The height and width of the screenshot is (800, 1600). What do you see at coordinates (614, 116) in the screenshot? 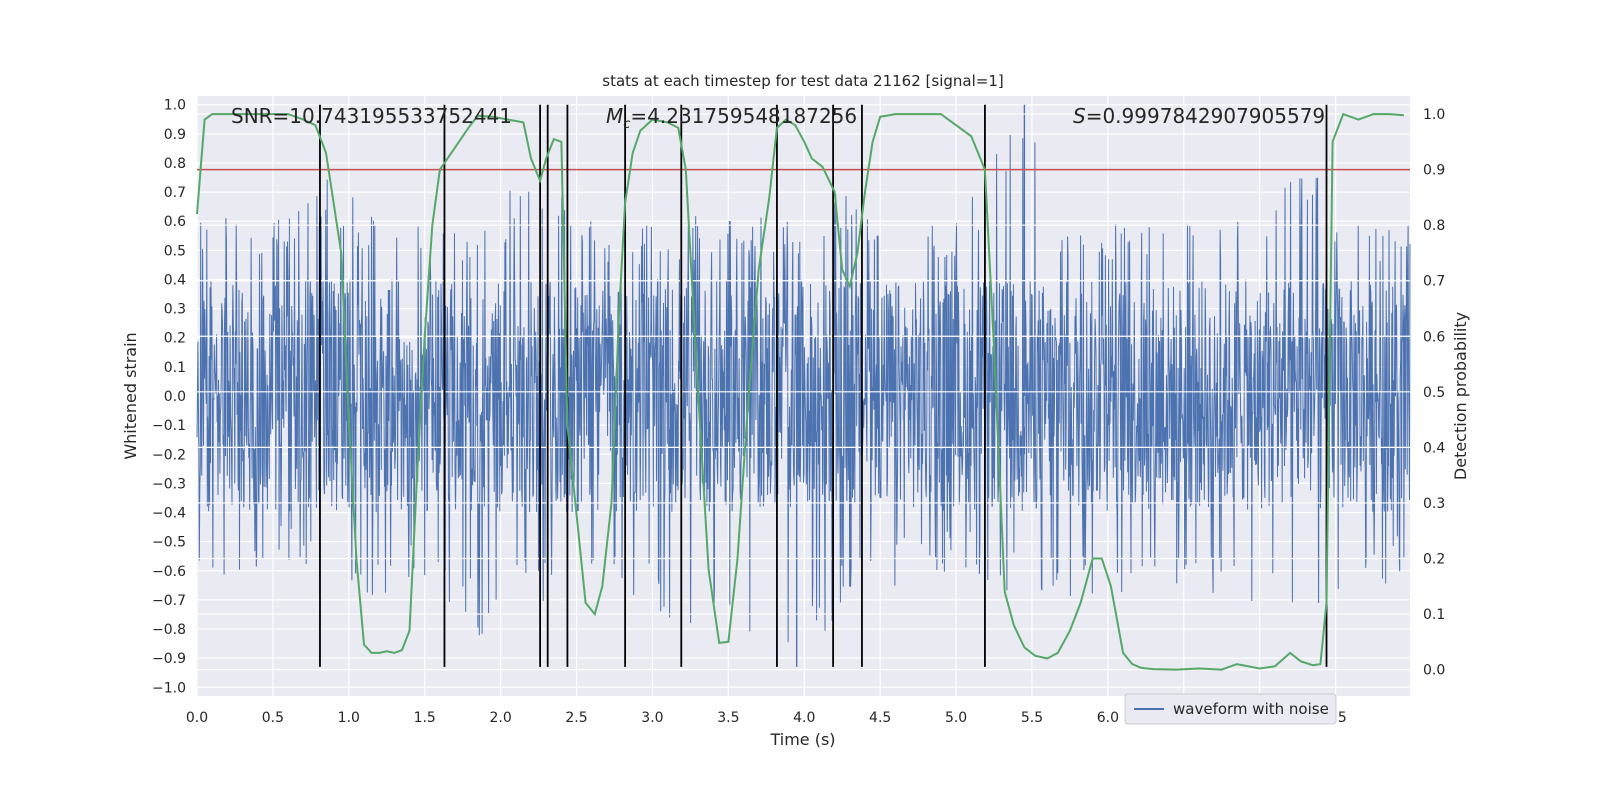
I see `chirp-mass-symbol: M` at bounding box center [614, 116].